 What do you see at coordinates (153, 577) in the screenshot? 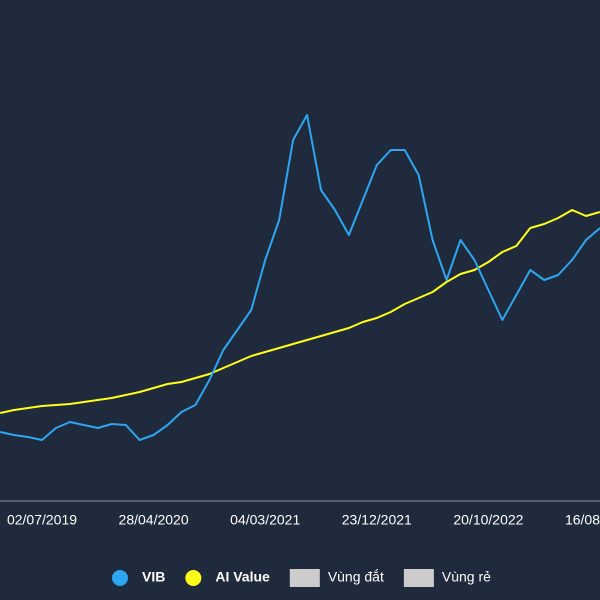
I see `legend-label: VIB` at bounding box center [153, 577].